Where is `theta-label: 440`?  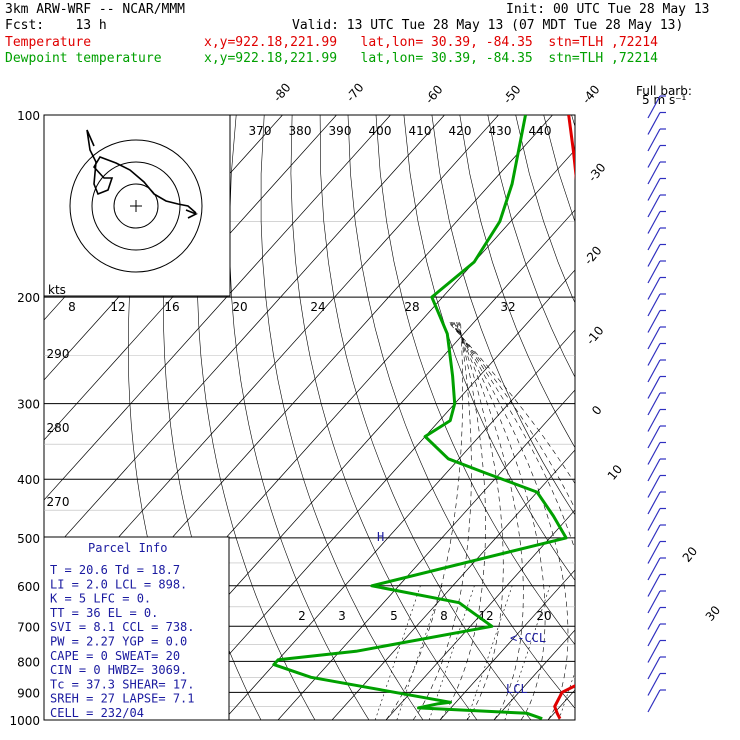
theta-label: 440 is located at coordinates (540, 131).